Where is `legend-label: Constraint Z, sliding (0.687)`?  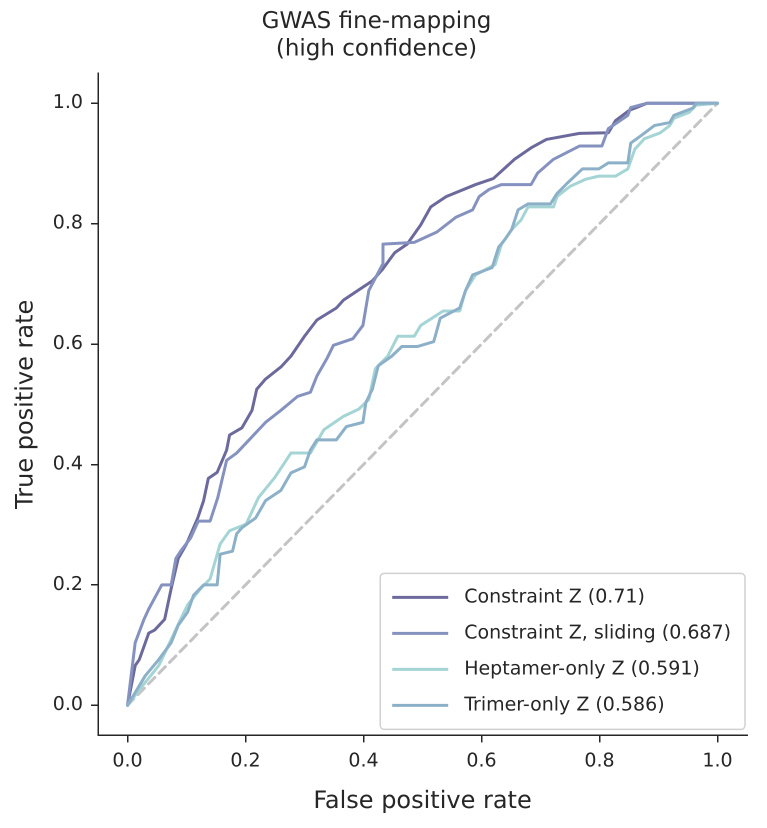
legend-label: Constraint Z, sliding (0.687) is located at coordinates (598, 632).